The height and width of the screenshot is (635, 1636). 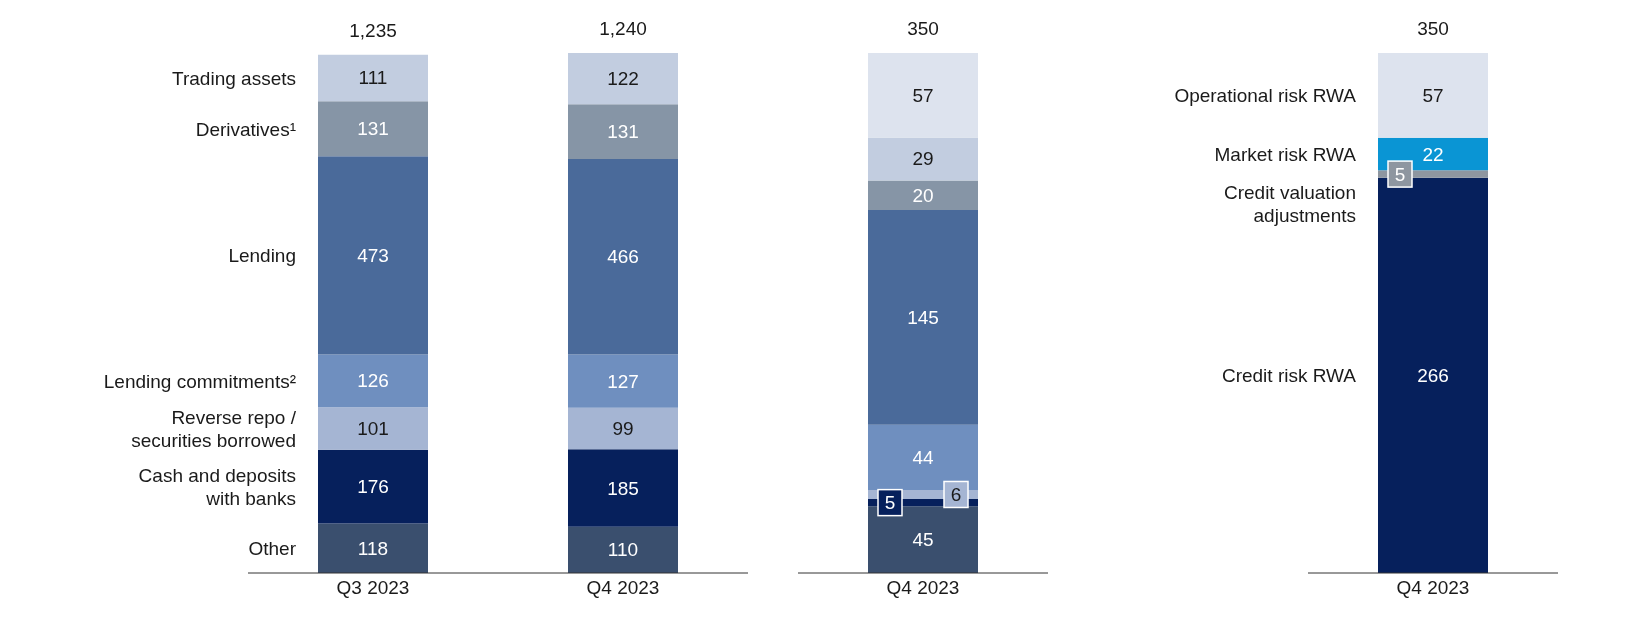 I want to click on series-label: Lending, so click(x=262, y=255).